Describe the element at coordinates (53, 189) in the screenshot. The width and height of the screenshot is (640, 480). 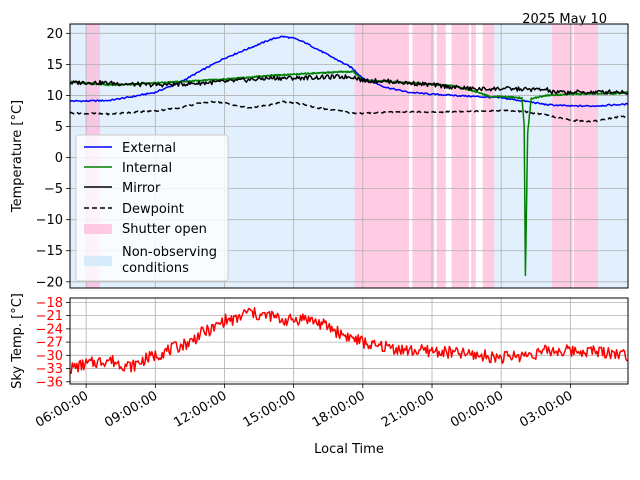
I see `y-tick-label: −5` at that location.